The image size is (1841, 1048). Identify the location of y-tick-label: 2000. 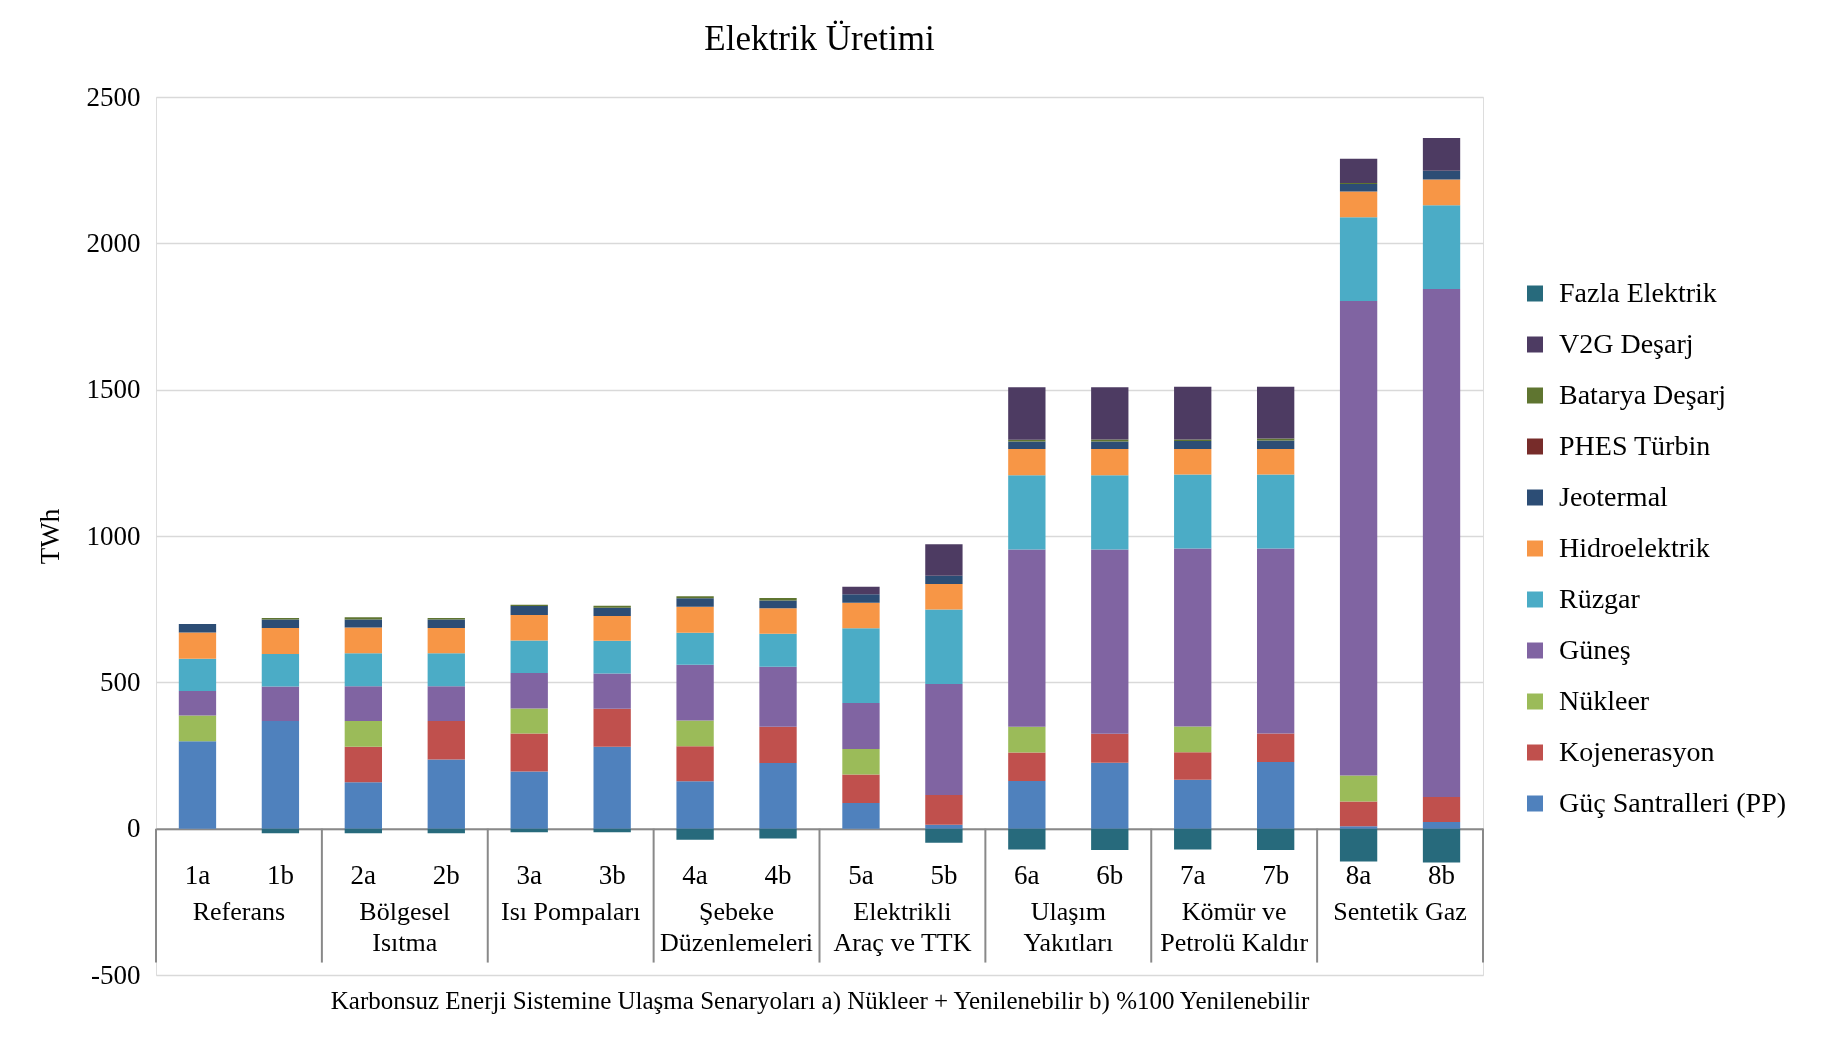
(113, 242).